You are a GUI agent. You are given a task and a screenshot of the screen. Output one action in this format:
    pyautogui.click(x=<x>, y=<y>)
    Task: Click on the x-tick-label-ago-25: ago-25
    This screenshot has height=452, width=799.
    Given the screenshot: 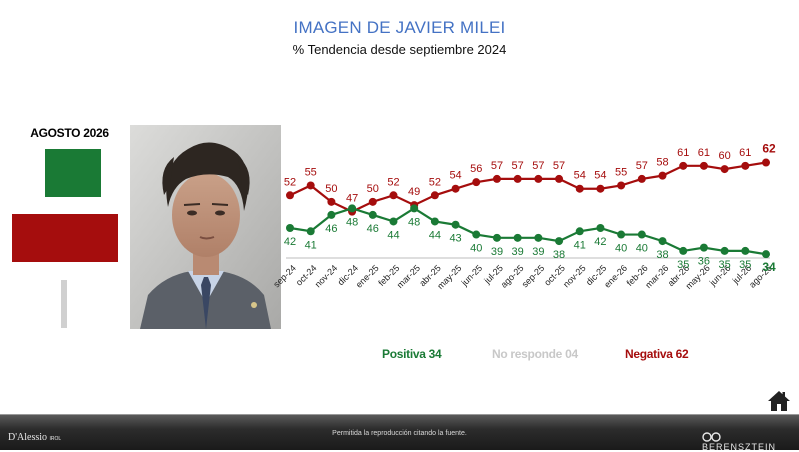 What is the action you would take?
    pyautogui.click(x=512, y=276)
    